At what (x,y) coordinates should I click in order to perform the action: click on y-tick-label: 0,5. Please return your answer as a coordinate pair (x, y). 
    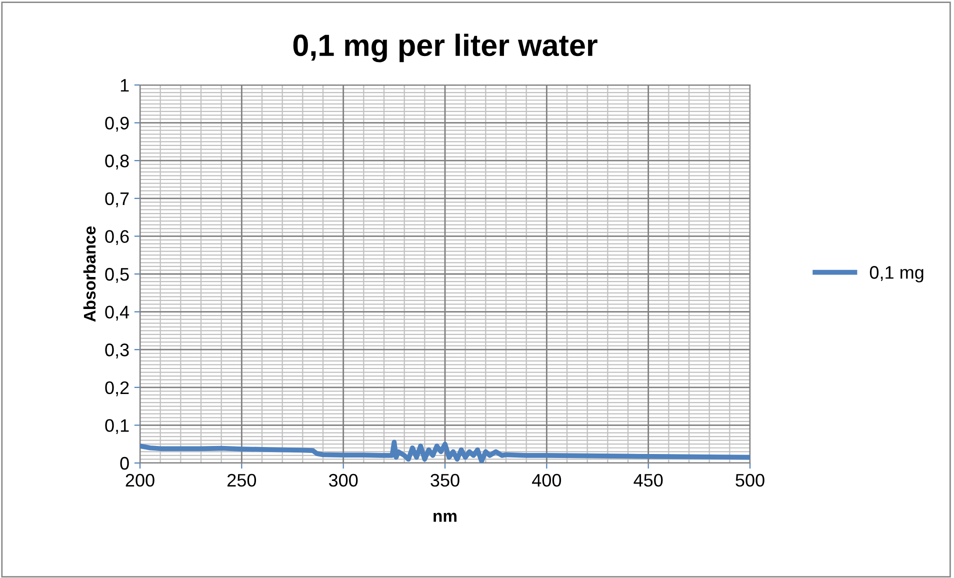
    Looking at the image, I should click on (117, 275).